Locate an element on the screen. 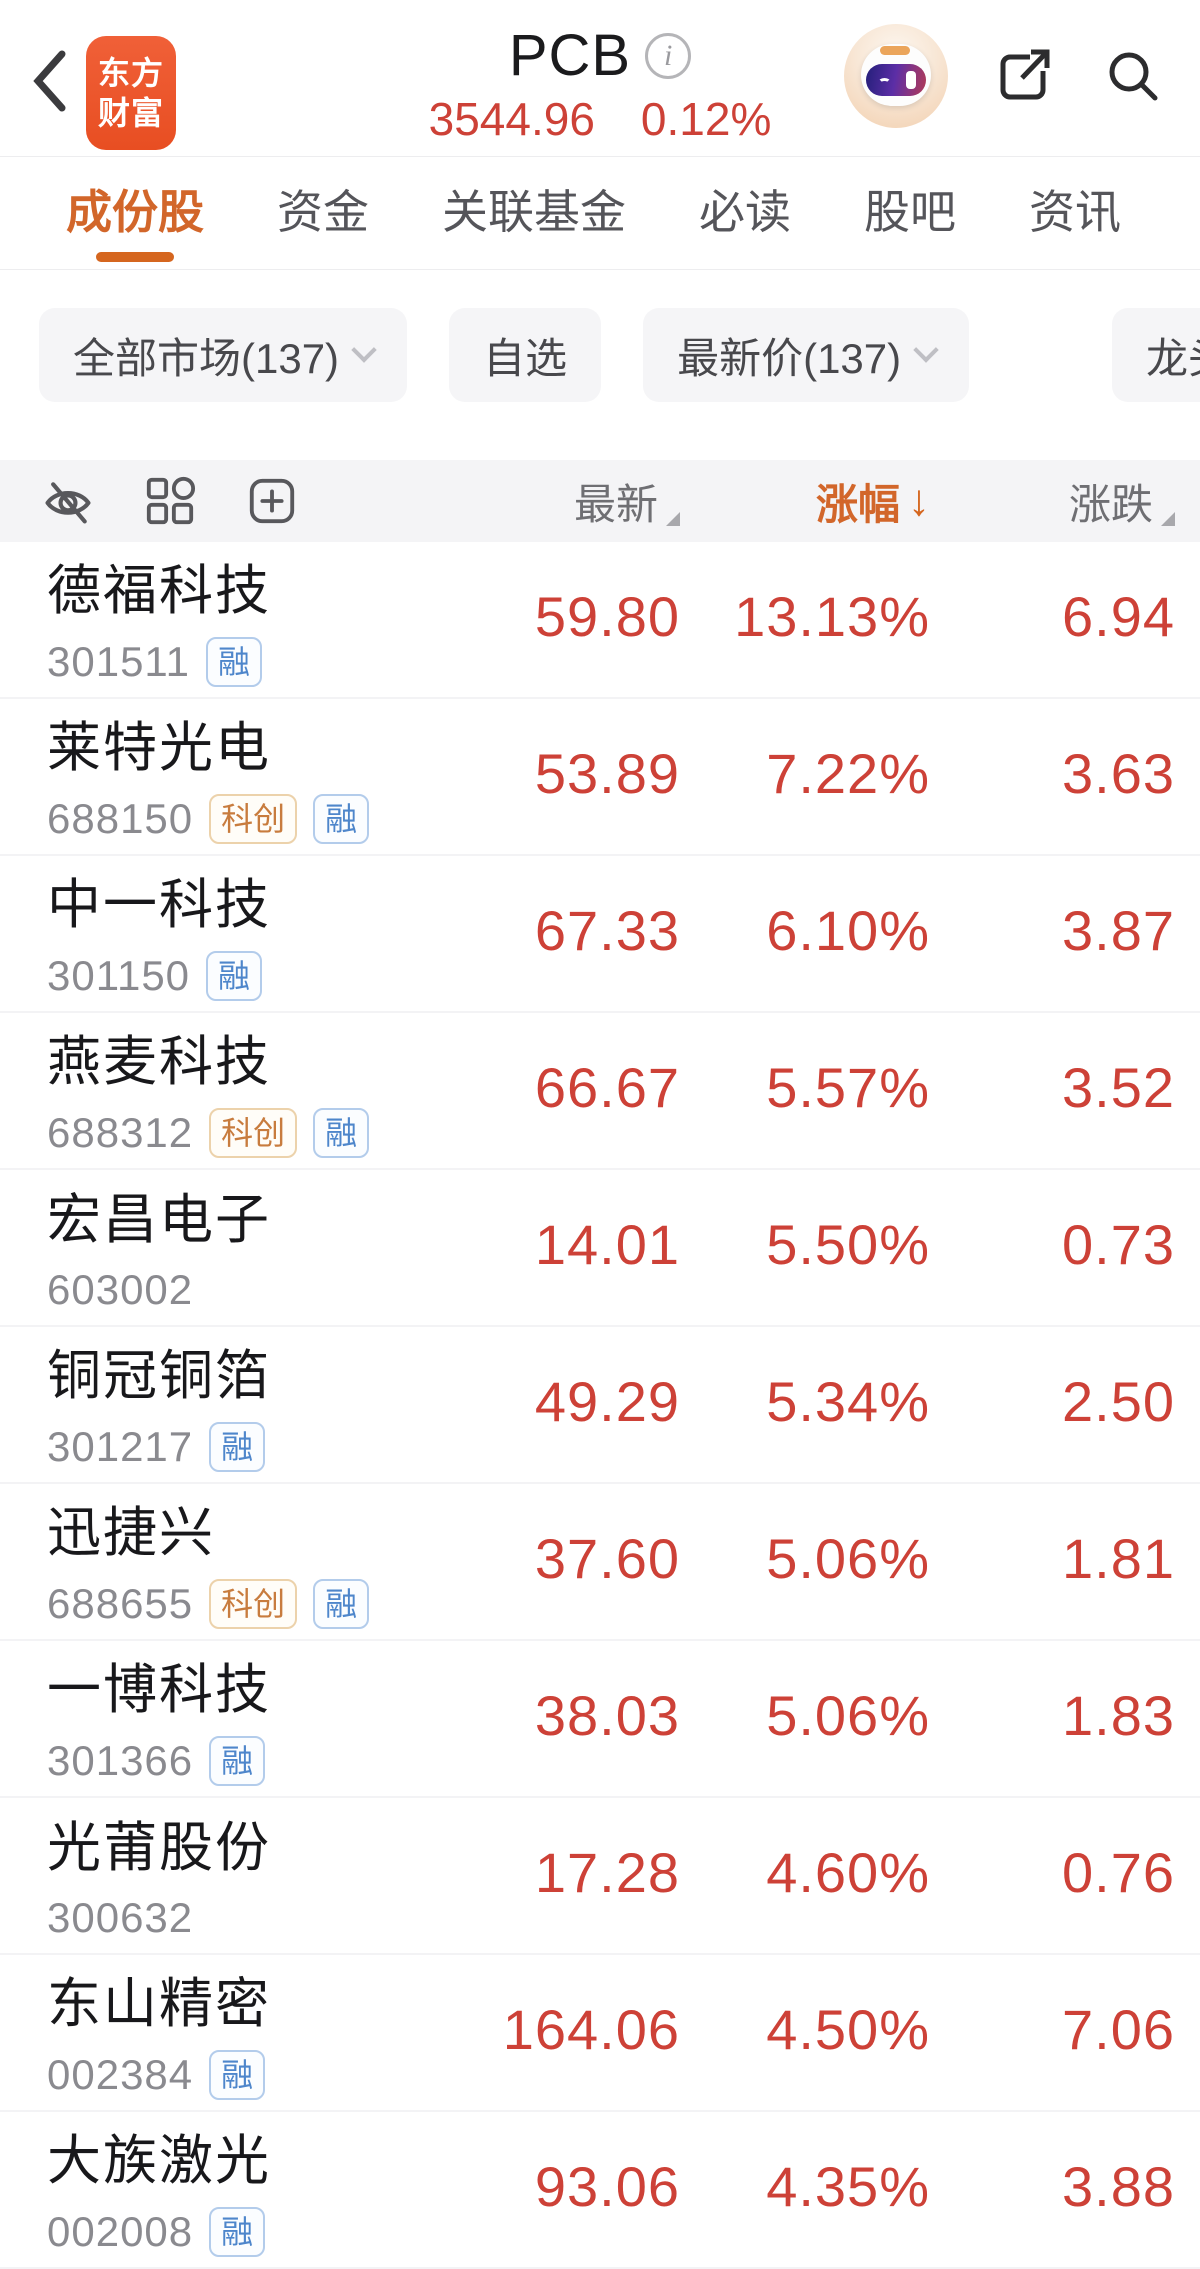  back-button is located at coordinates (50, 81).